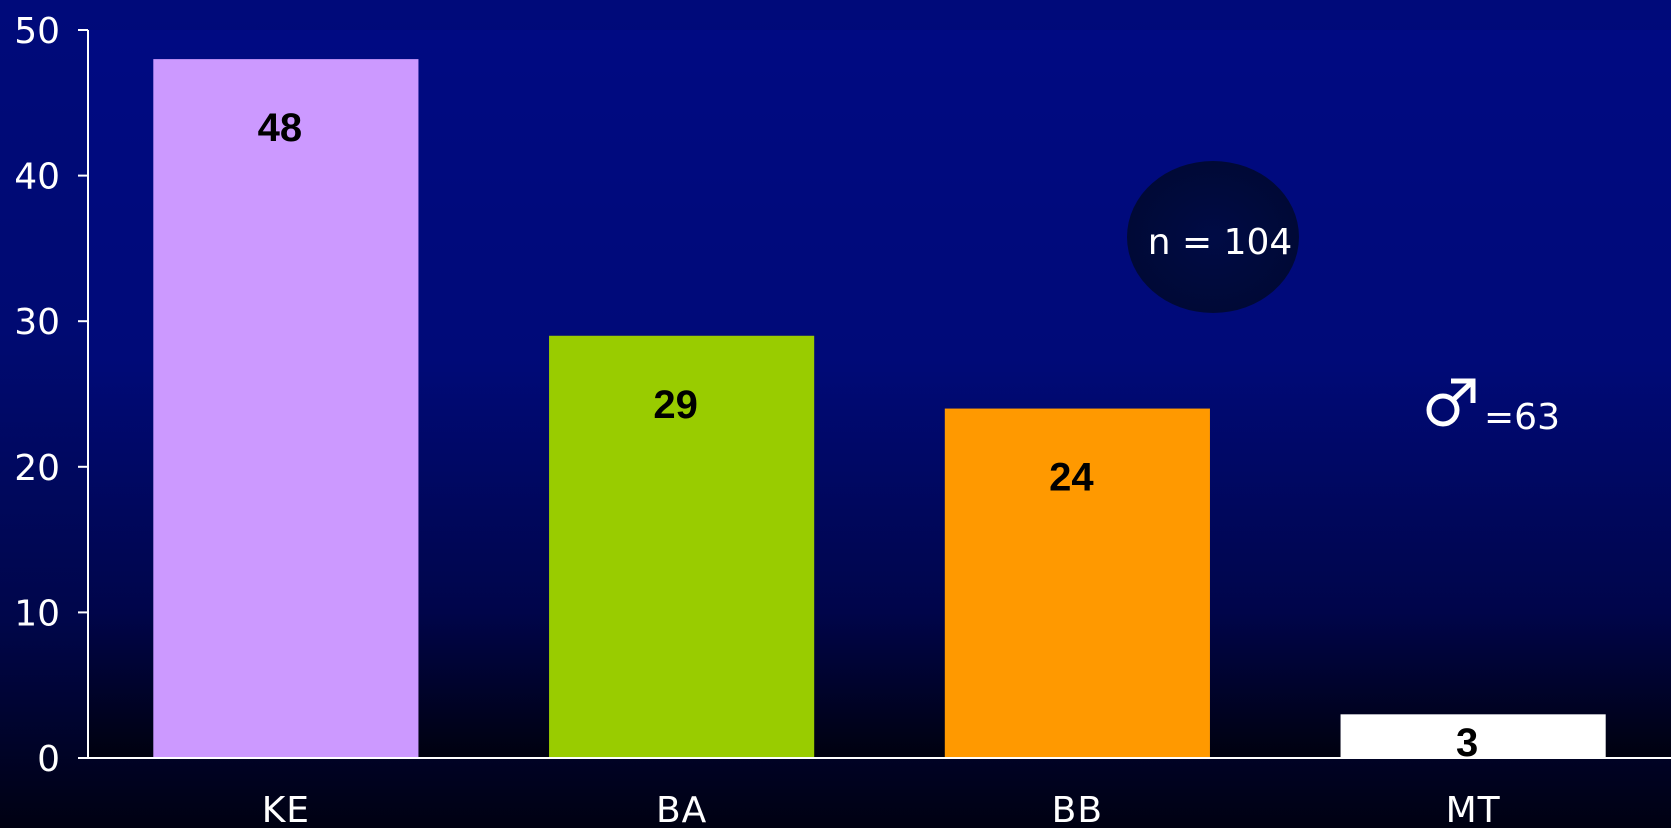  I want to click on sample-size-text: n = 104, so click(1220, 242).